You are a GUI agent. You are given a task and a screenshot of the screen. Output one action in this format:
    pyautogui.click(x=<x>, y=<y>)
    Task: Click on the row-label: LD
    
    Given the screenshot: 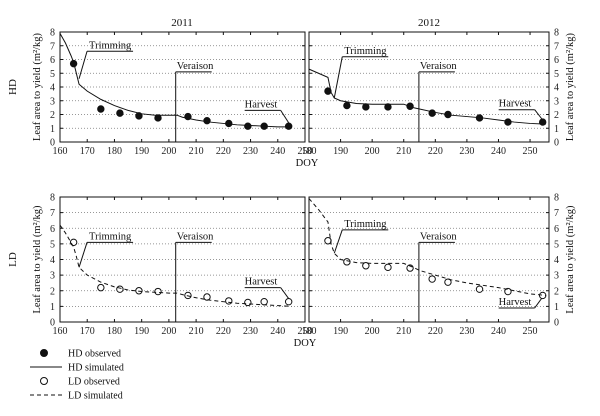 What is the action you would take?
    pyautogui.click(x=13, y=259)
    